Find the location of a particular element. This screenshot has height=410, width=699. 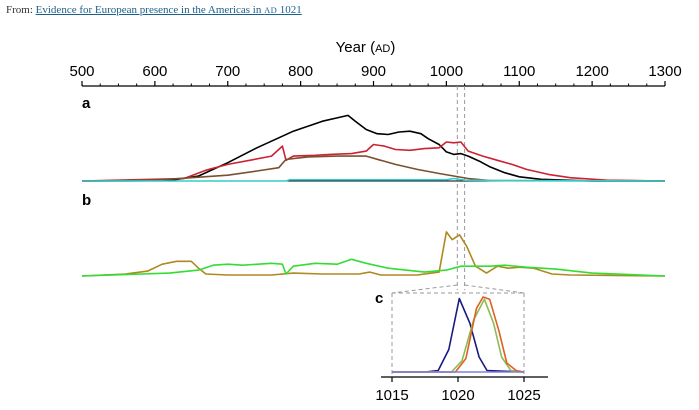

x-axis-label: Year ( is located at coordinates (355, 47).